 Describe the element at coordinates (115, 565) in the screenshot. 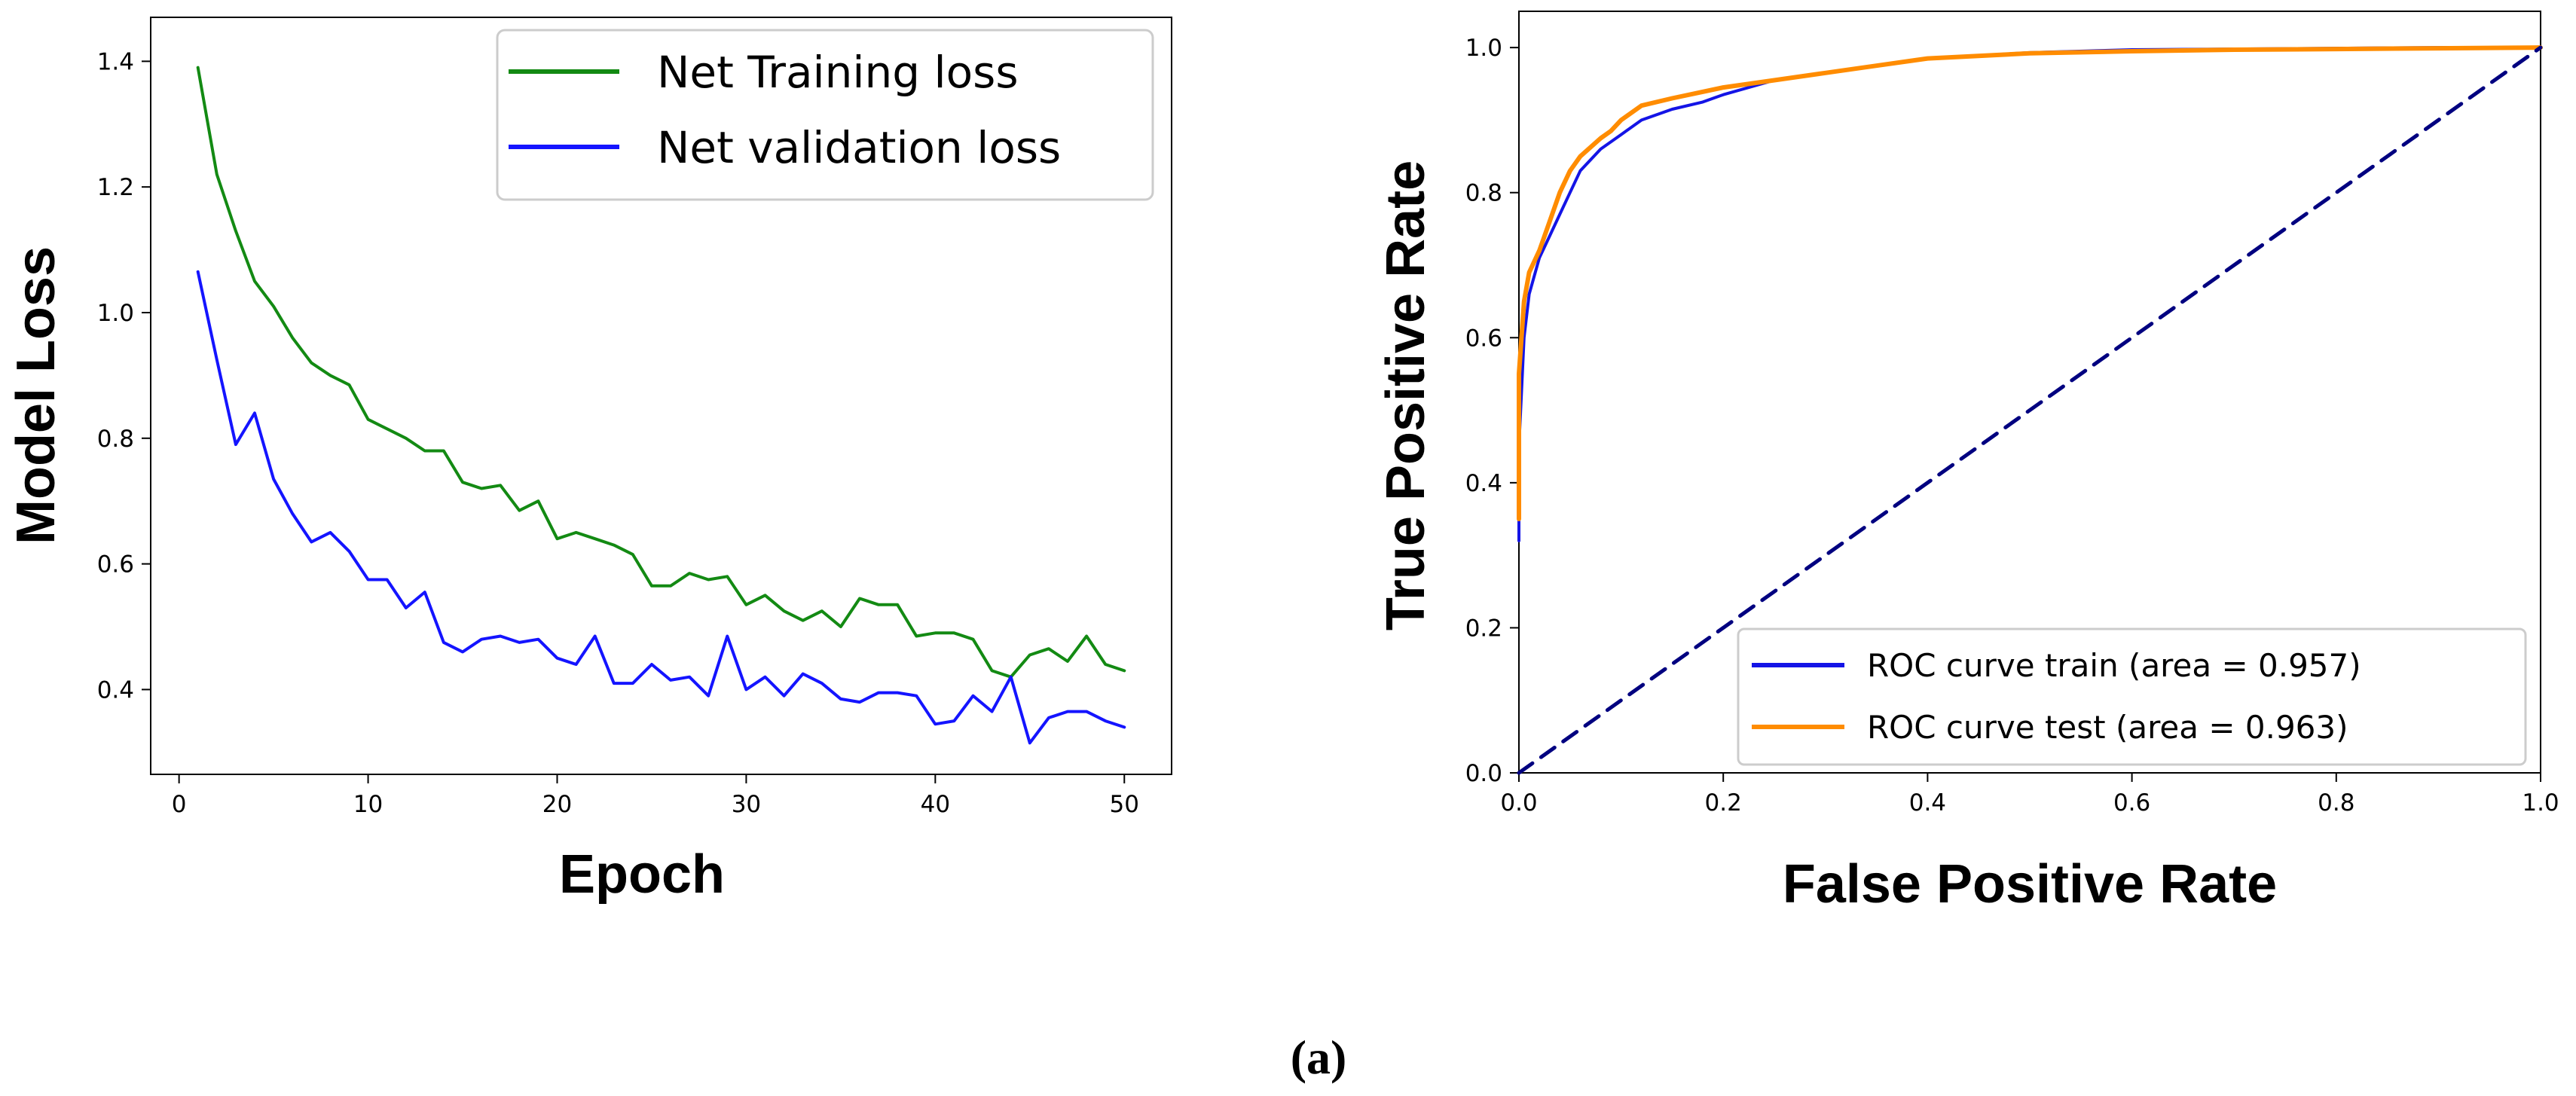

I see `loss-y-tick-label: 0.6` at that location.